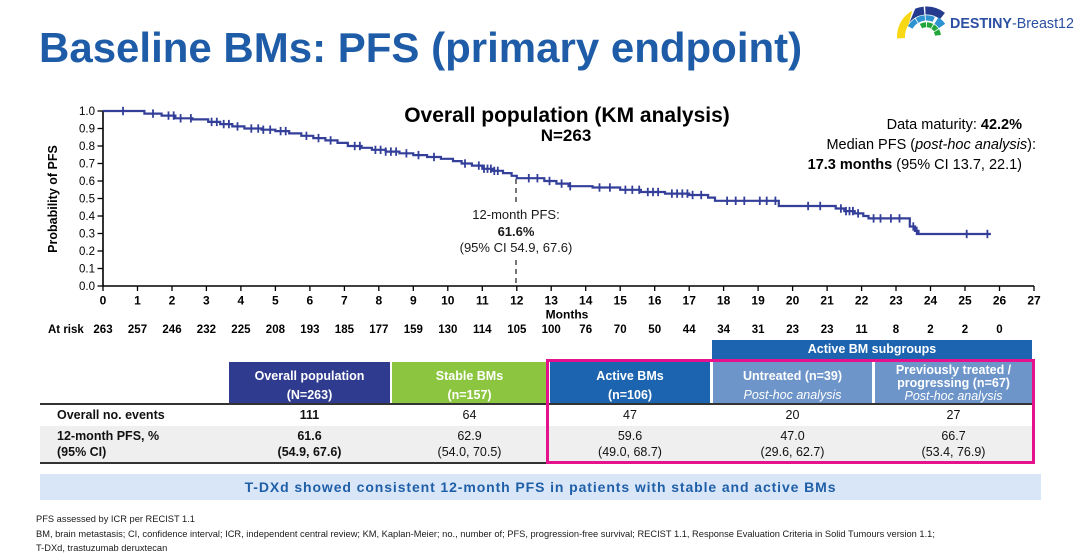  What do you see at coordinates (931, 145) in the screenshot?
I see `svg-text:Median PFS (post-hoc analysis): Median PFS (post-hoc analysis):` at bounding box center [931, 145].